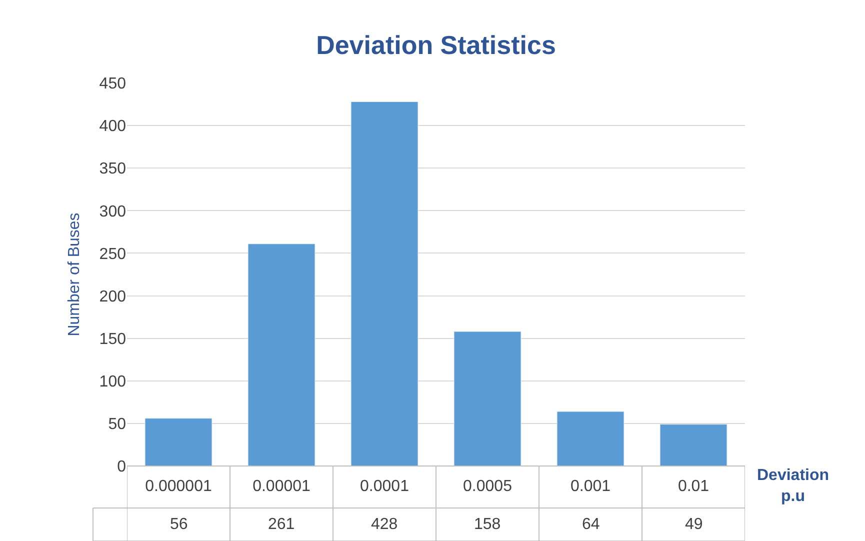 This screenshot has width=865, height=541. I want to click on data-label: 49, so click(694, 524).